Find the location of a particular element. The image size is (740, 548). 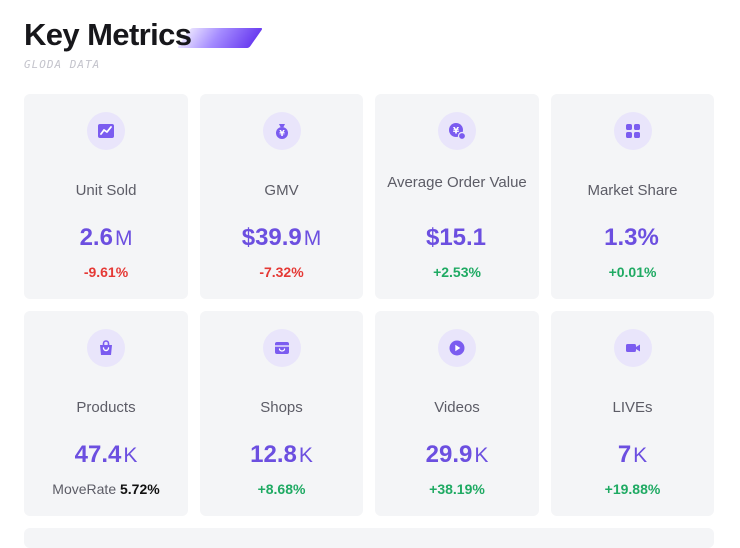

metric-label: LIVEs is located at coordinates (632, 407).